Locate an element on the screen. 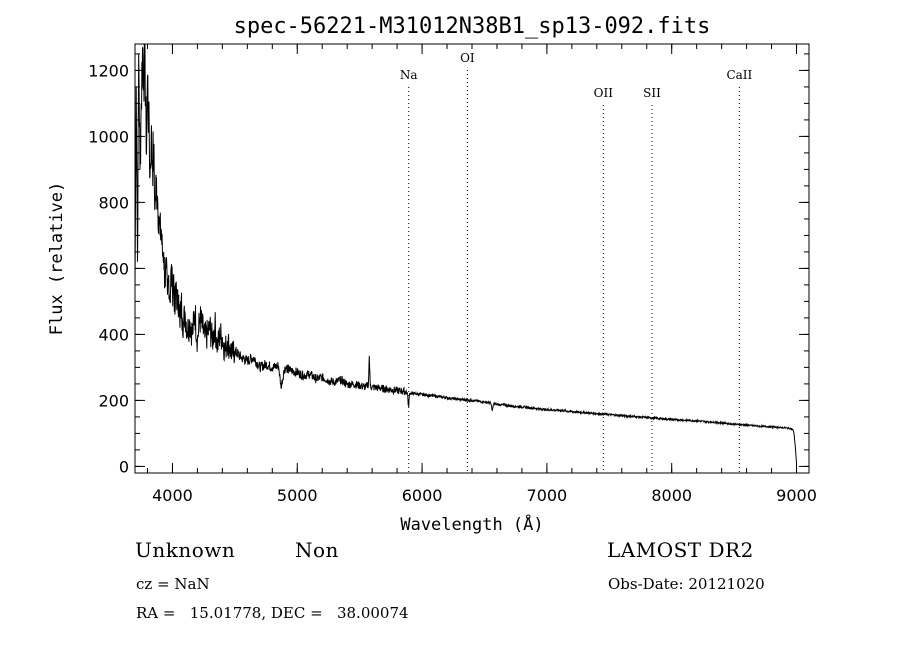 This screenshot has height=650, width=900. y-tick-label: 600 is located at coordinates (113, 268).